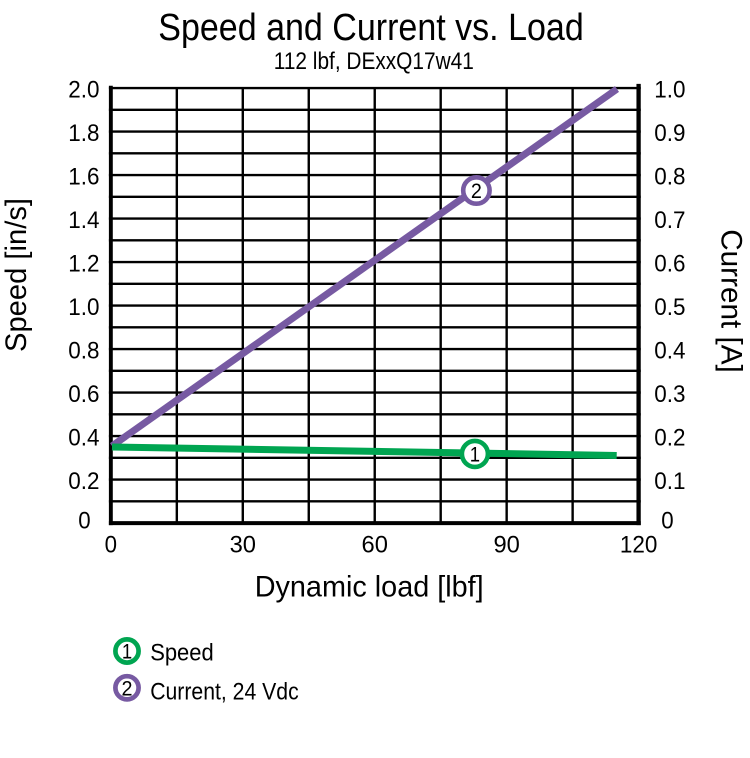  Describe the element at coordinates (375, 545) in the screenshot. I see `svg-text: 60` at that location.